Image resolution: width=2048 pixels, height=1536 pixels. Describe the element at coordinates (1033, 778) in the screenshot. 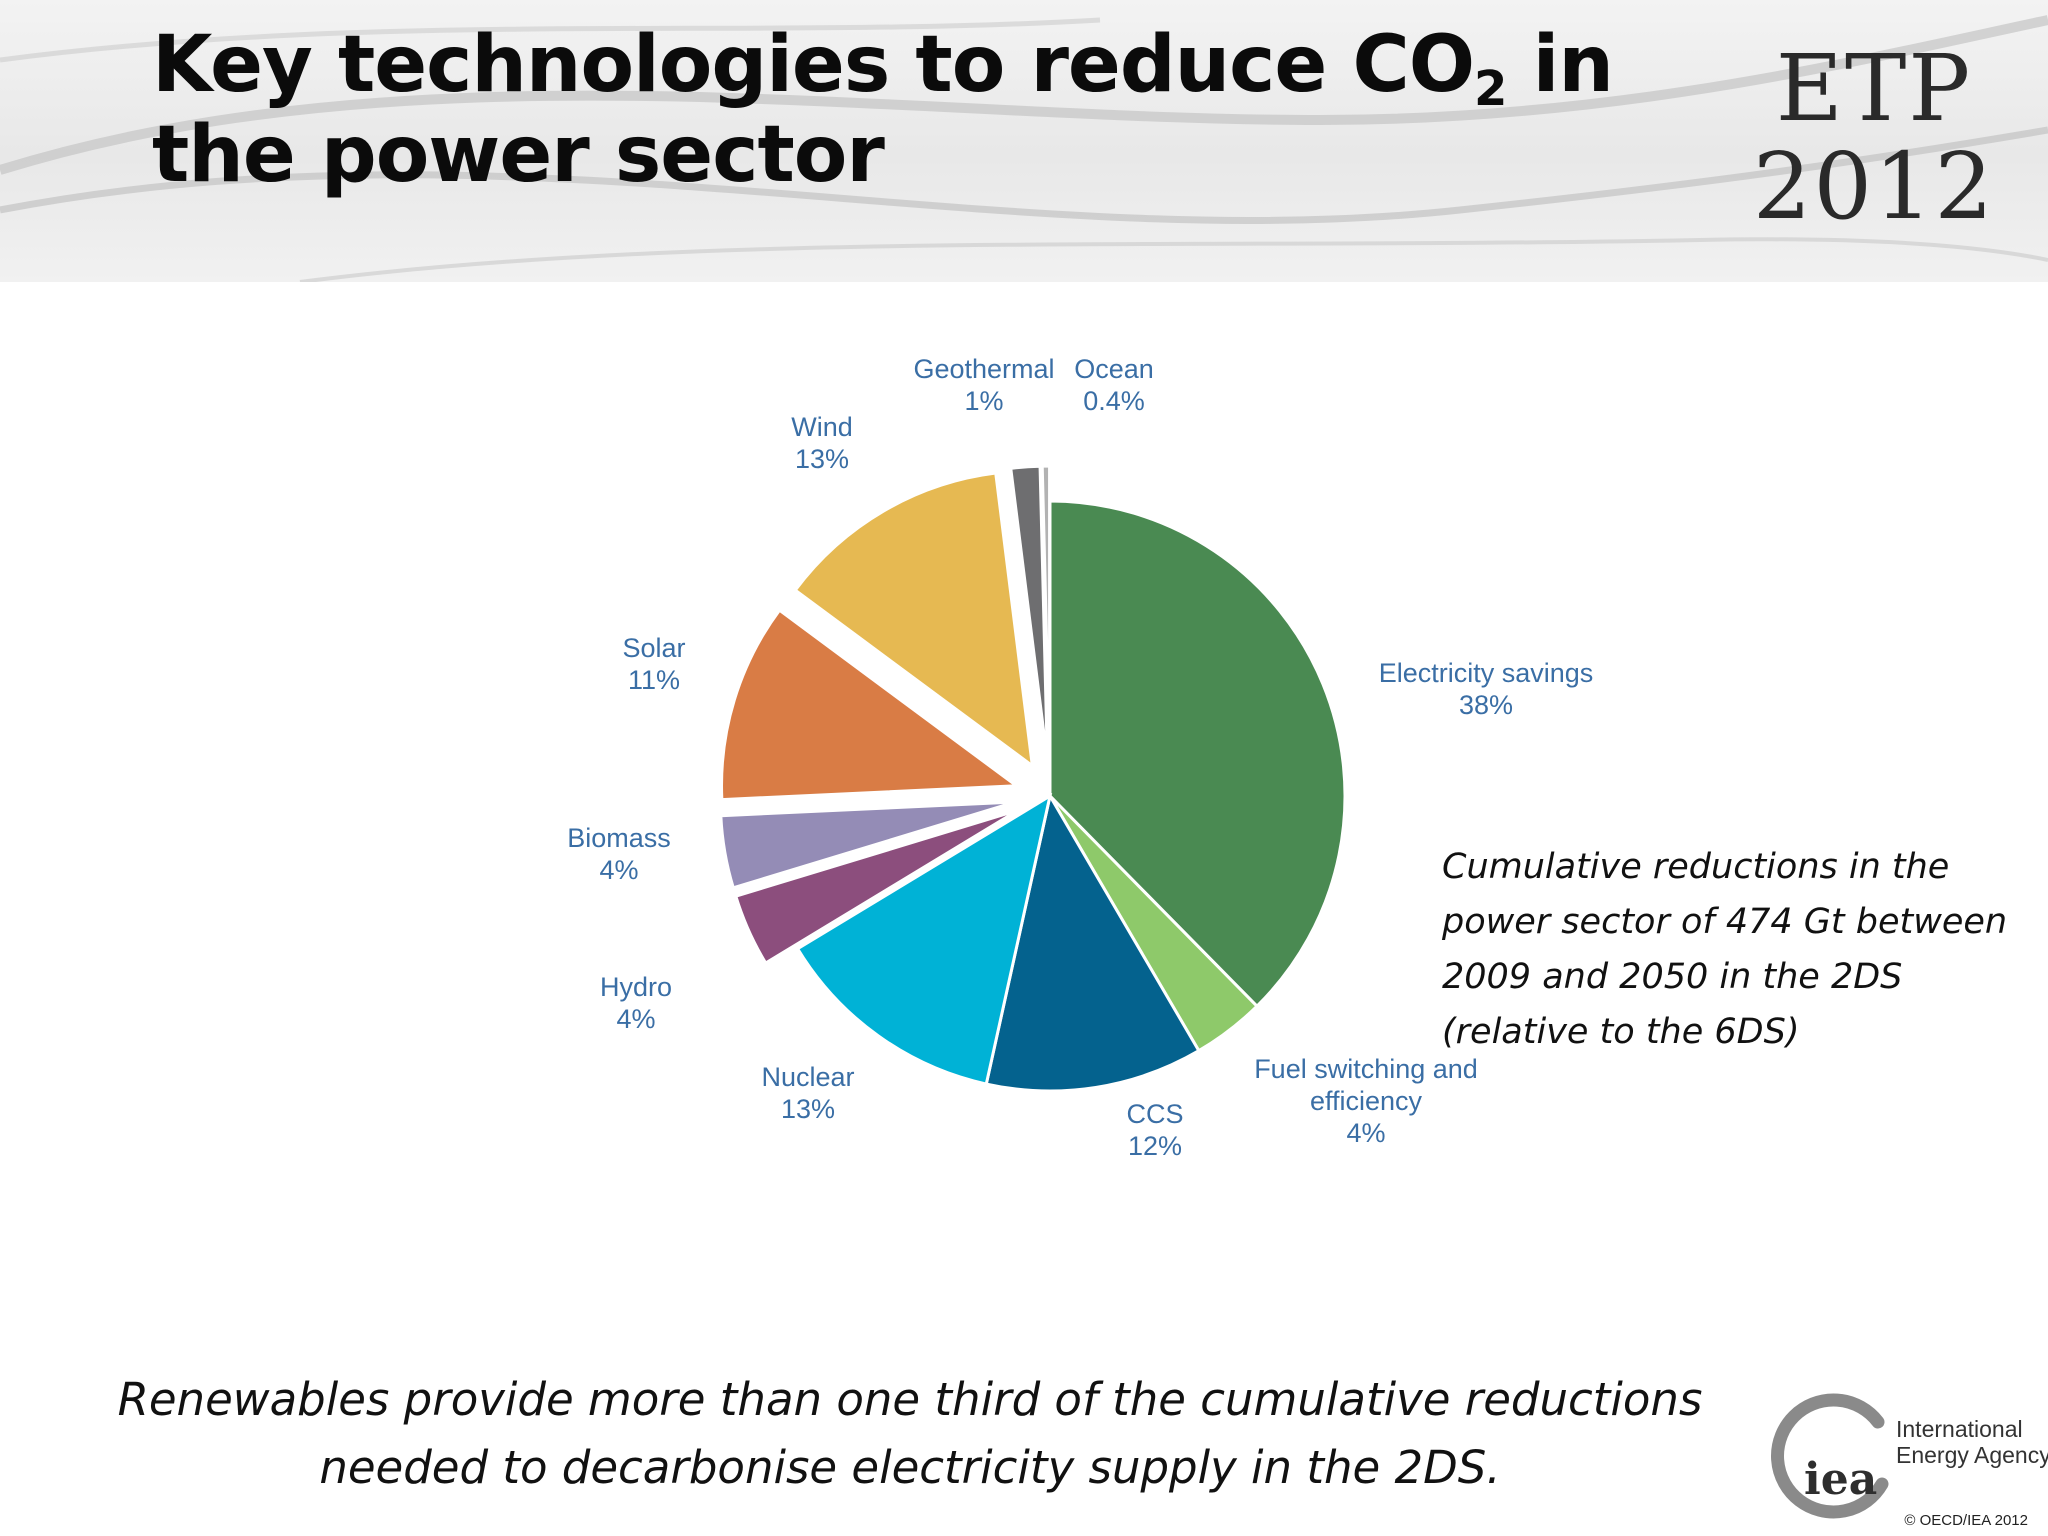

I see `pie-slices` at that location.